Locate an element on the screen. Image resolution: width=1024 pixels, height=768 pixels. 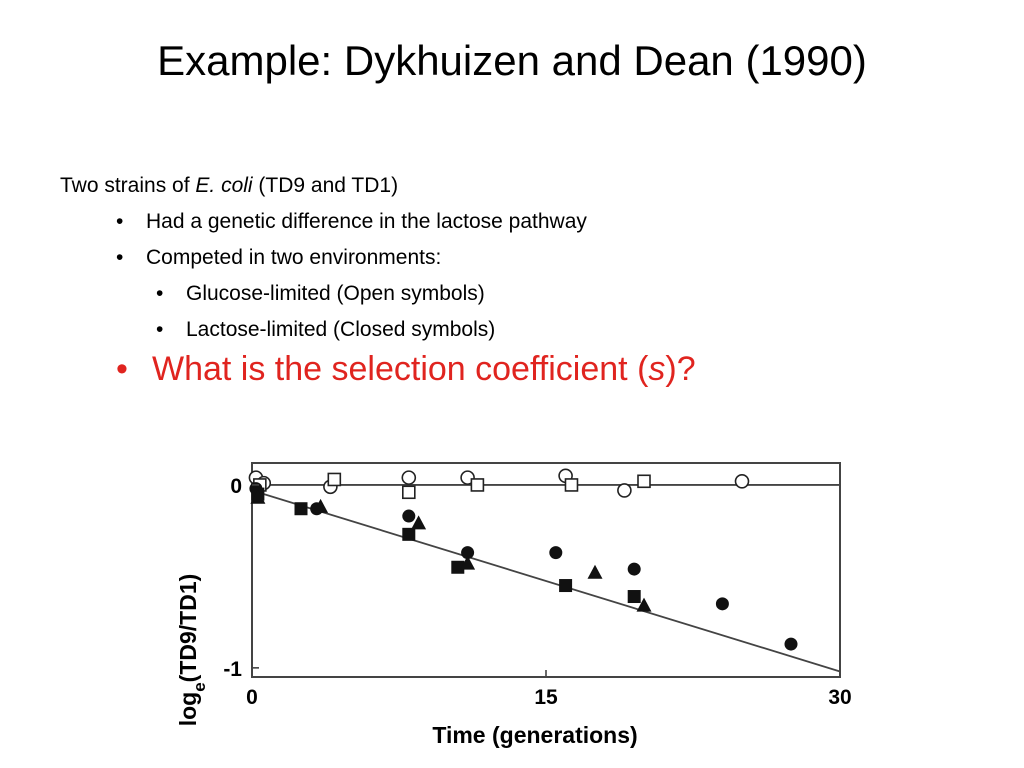
intro-line: Two strains of E. coli (TD9 and TD1) is located at coordinates (323, 186).